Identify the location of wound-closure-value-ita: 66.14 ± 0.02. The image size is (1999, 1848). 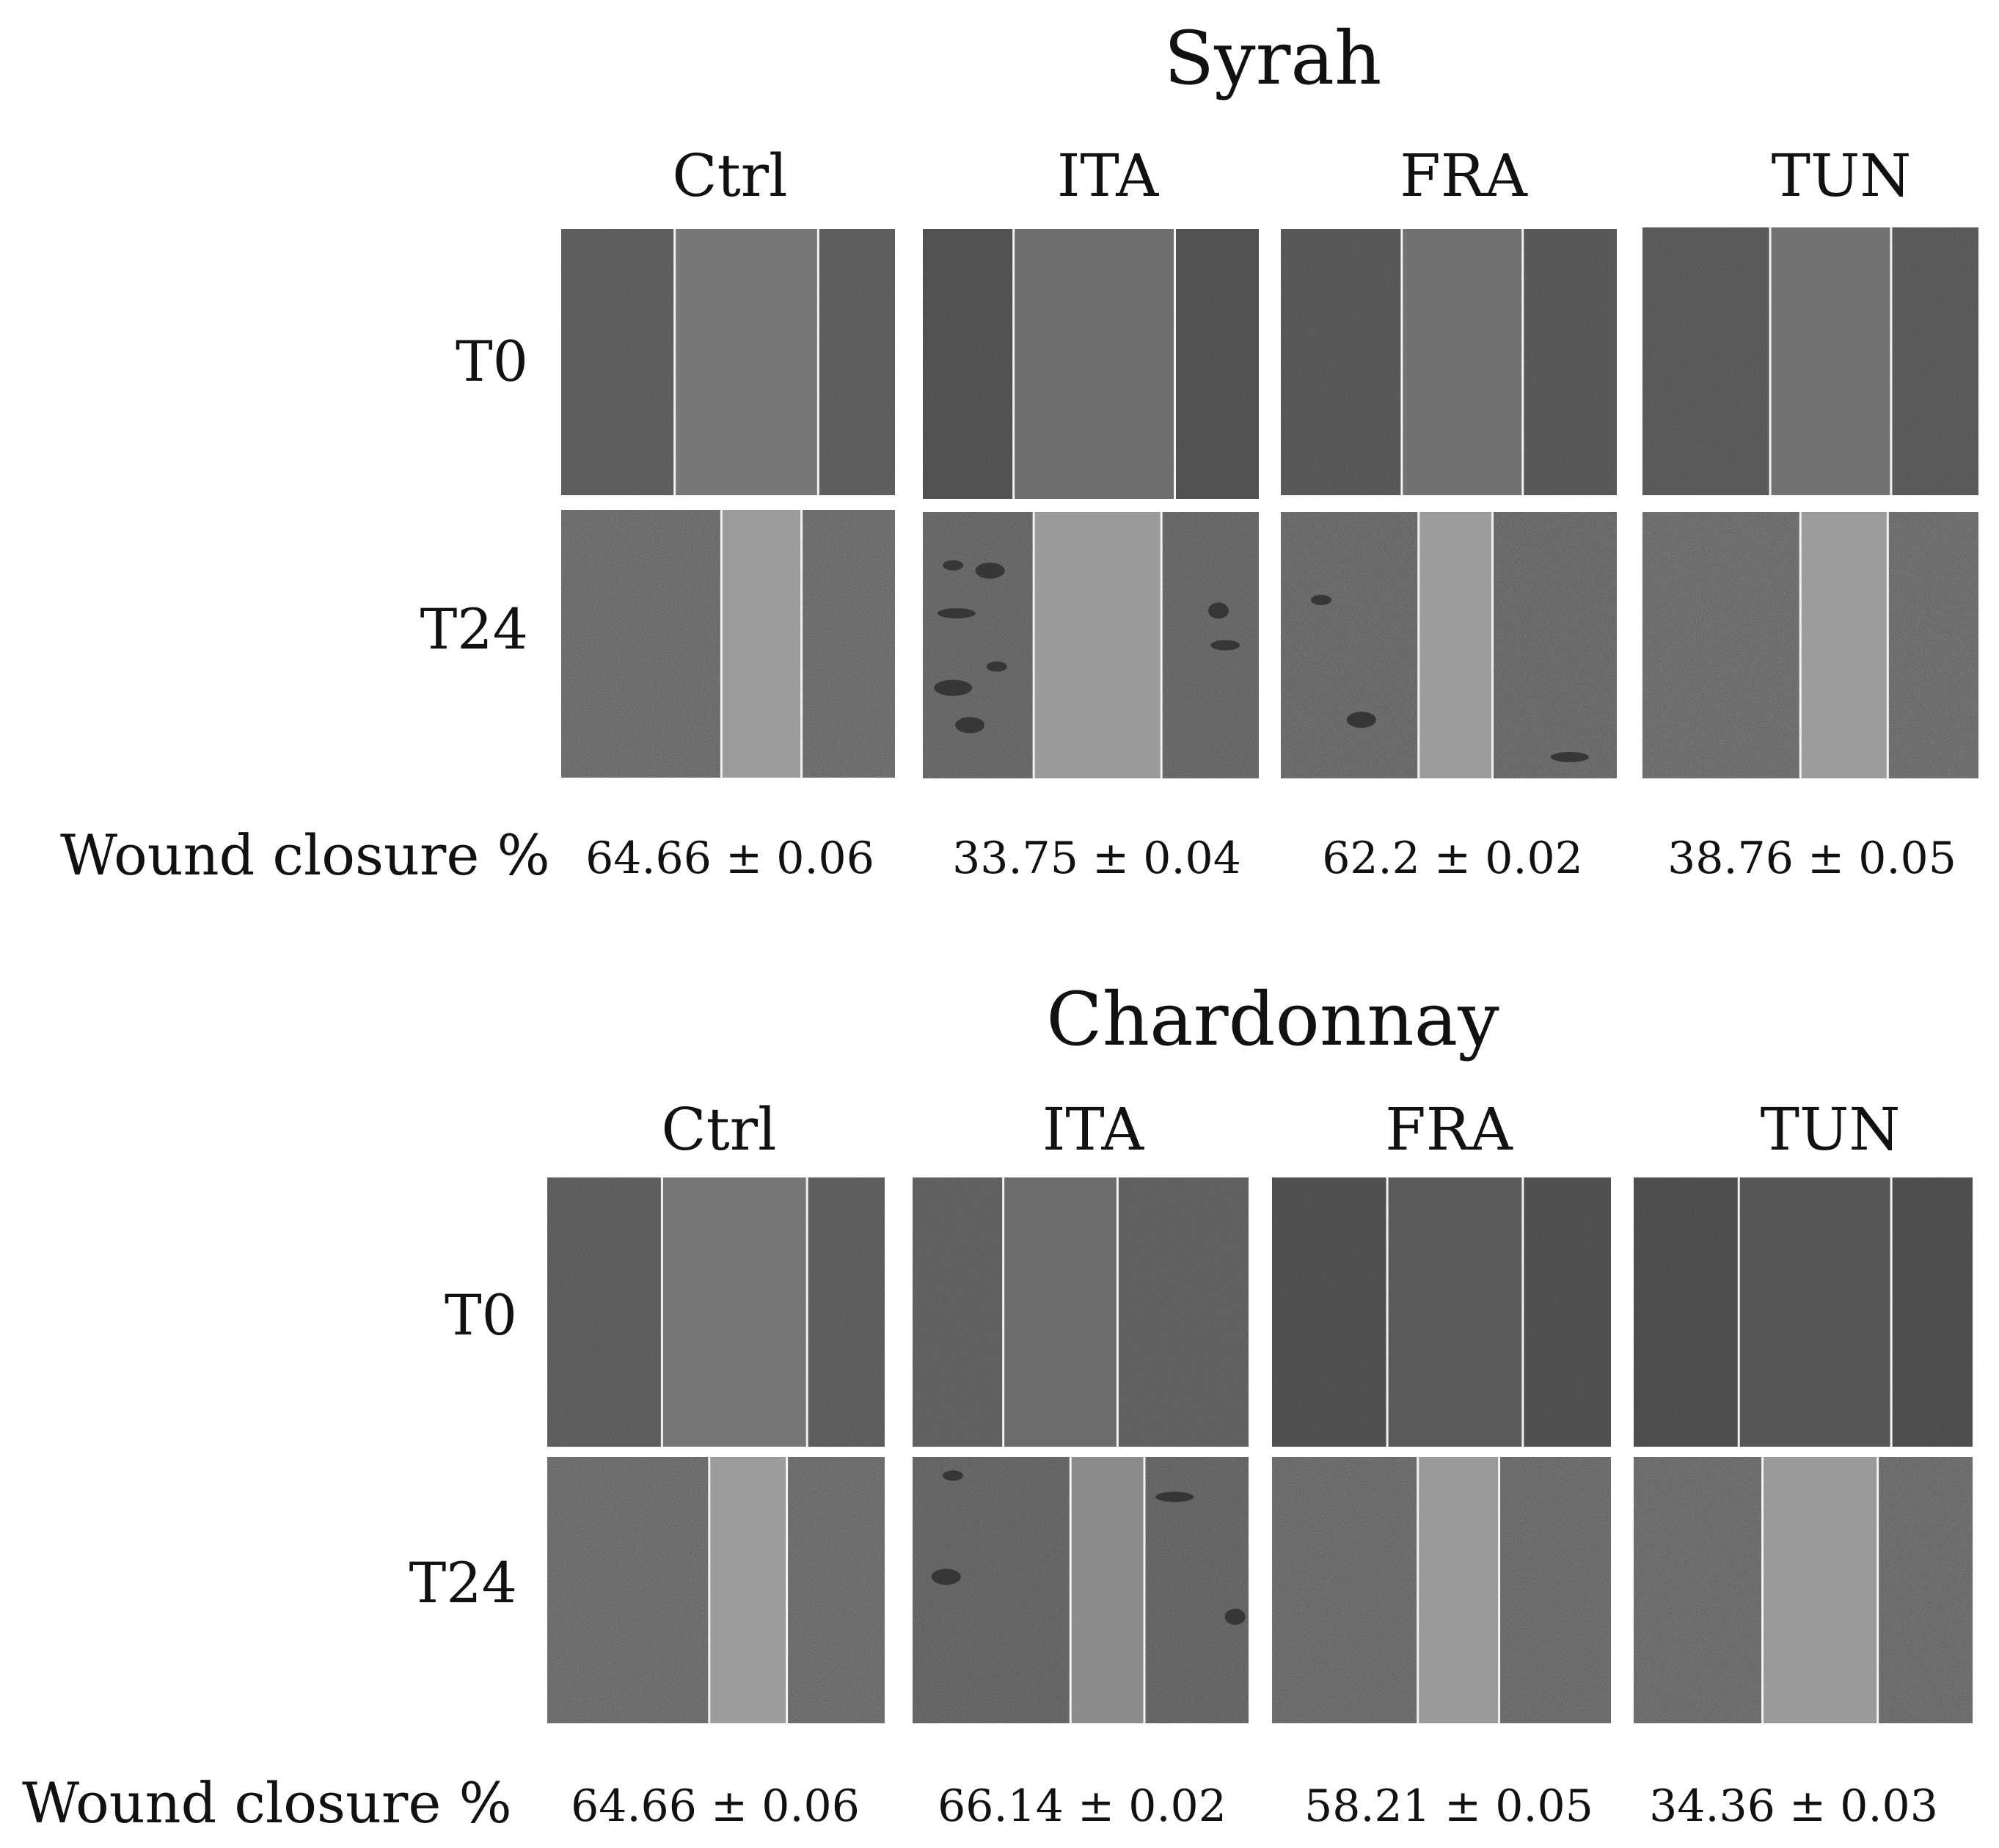
(1082, 1807).